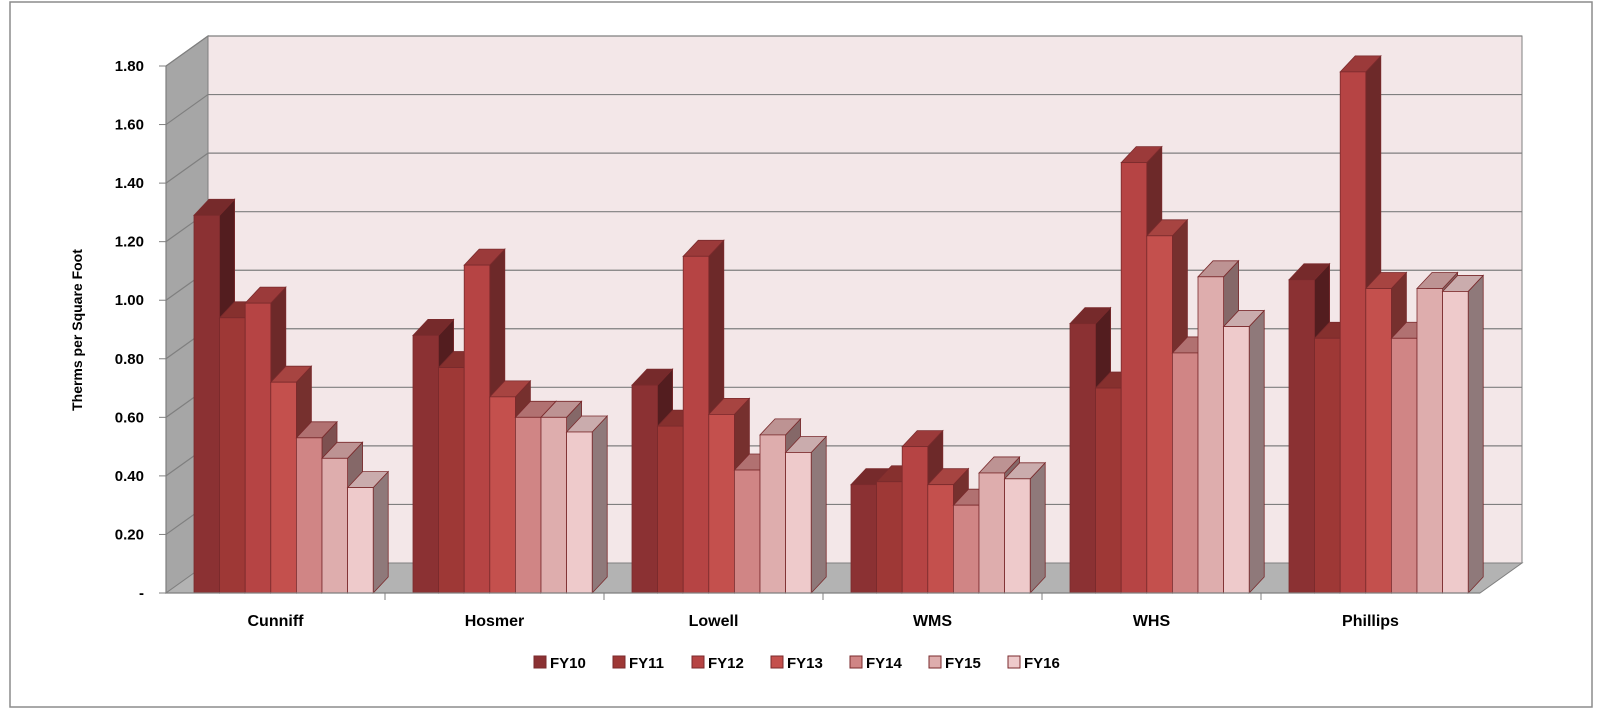  Describe the element at coordinates (568, 663) in the screenshot. I see `legend-label: FY10` at that location.